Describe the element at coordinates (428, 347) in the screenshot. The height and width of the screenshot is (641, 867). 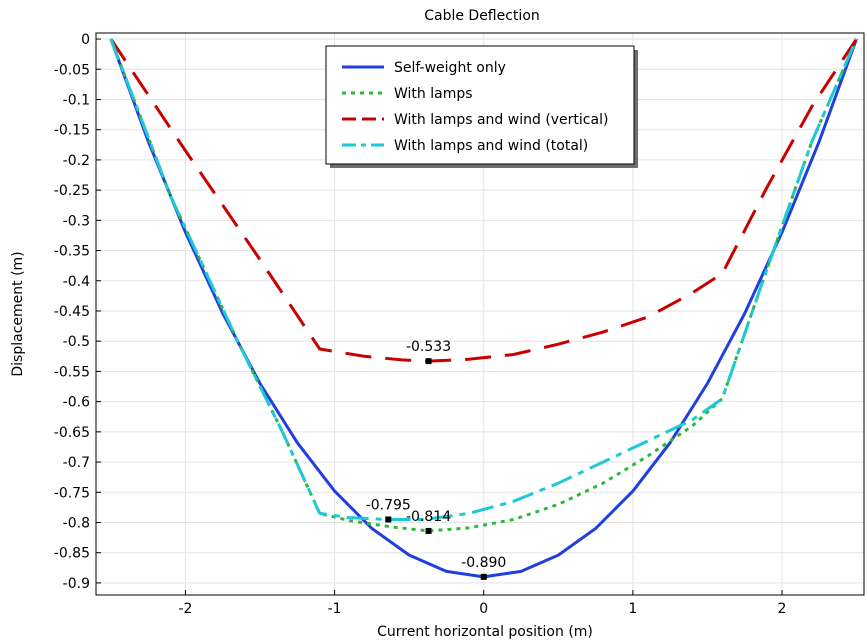
I see `annotation-label: -0.533` at that location.